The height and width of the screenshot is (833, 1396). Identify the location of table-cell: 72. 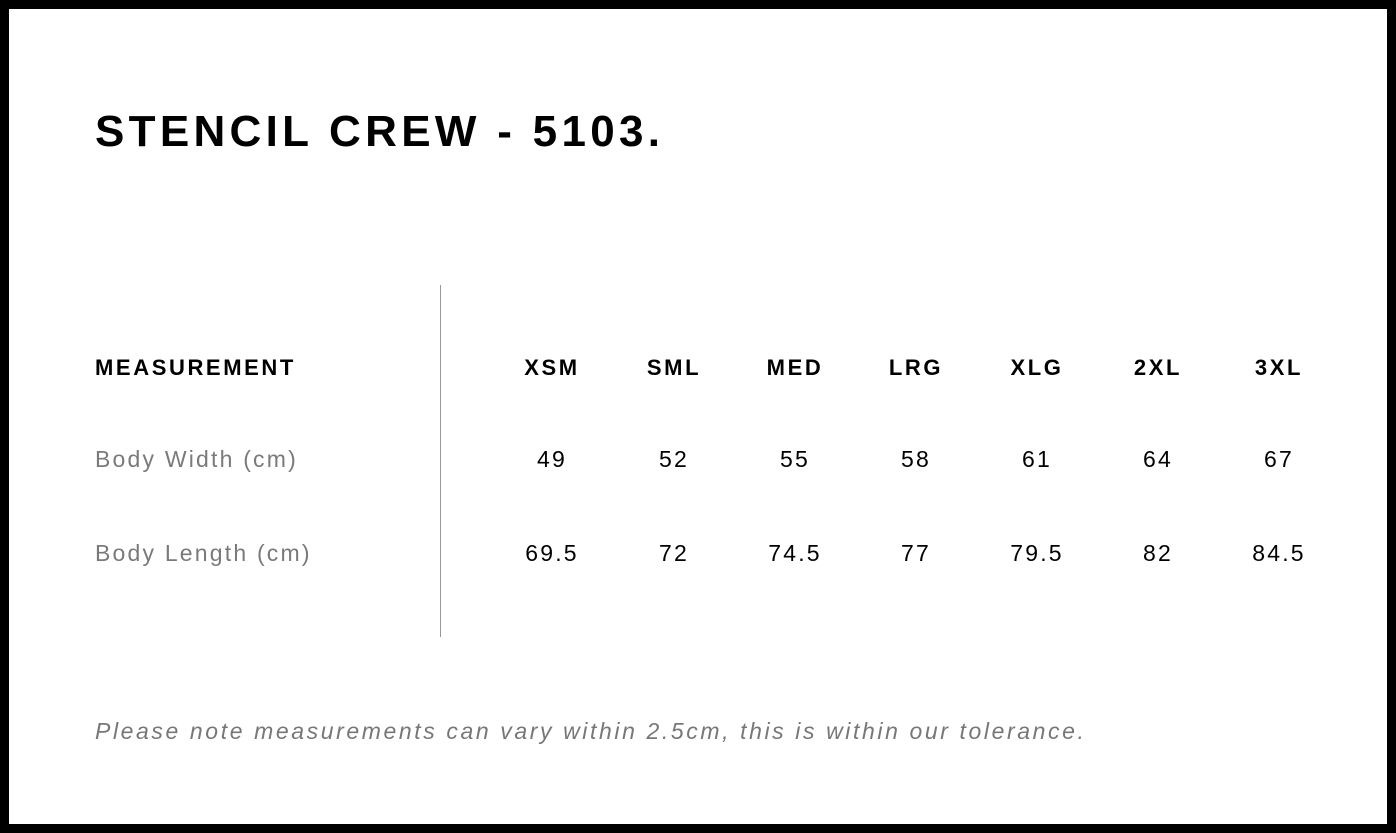
(674, 553).